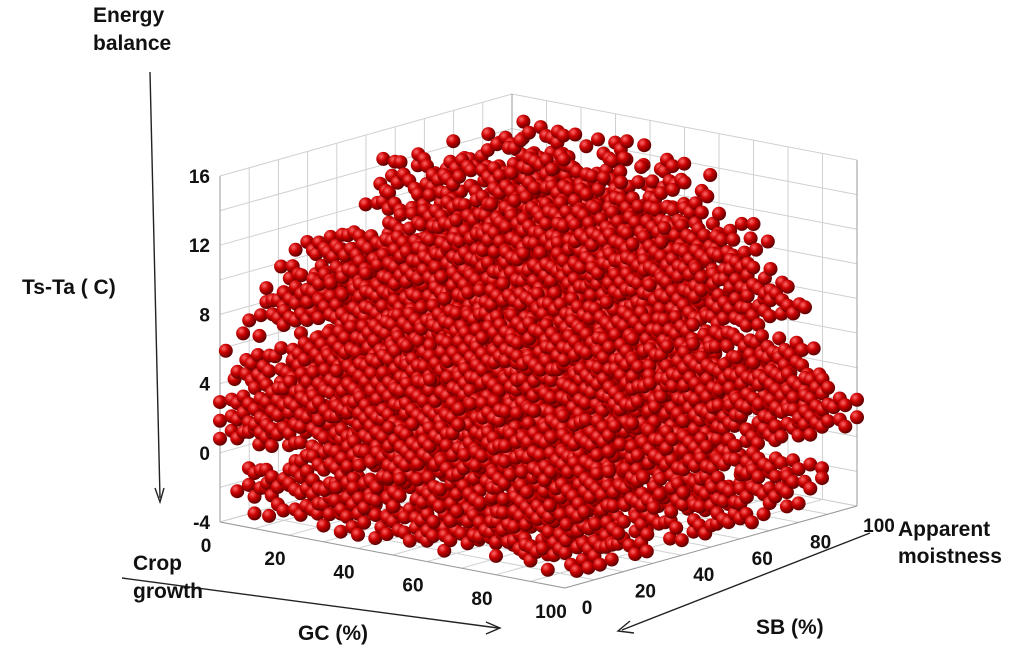 The height and width of the screenshot is (655, 1024). What do you see at coordinates (711, 547) in the screenshot?
I see `frame-edge` at bounding box center [711, 547].